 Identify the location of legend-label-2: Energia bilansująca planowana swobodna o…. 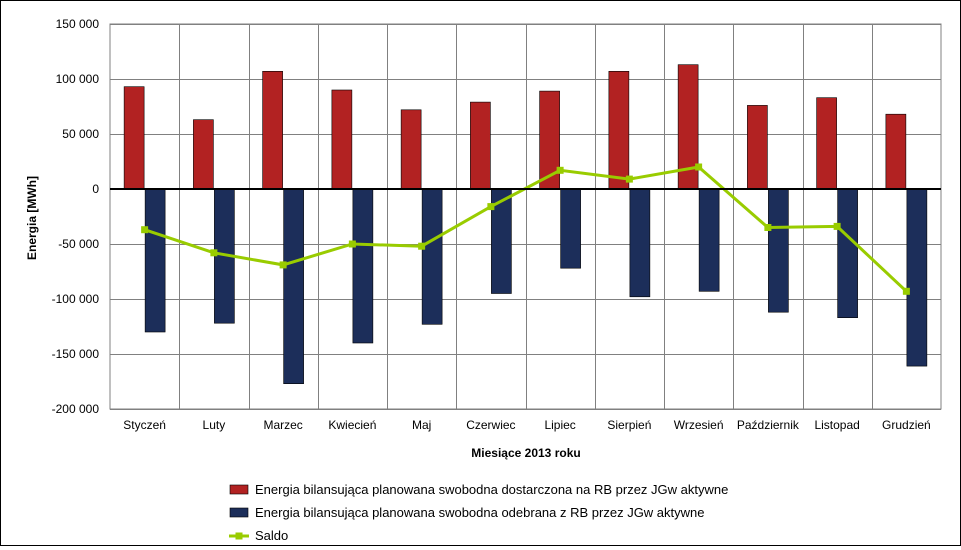
(480, 512).